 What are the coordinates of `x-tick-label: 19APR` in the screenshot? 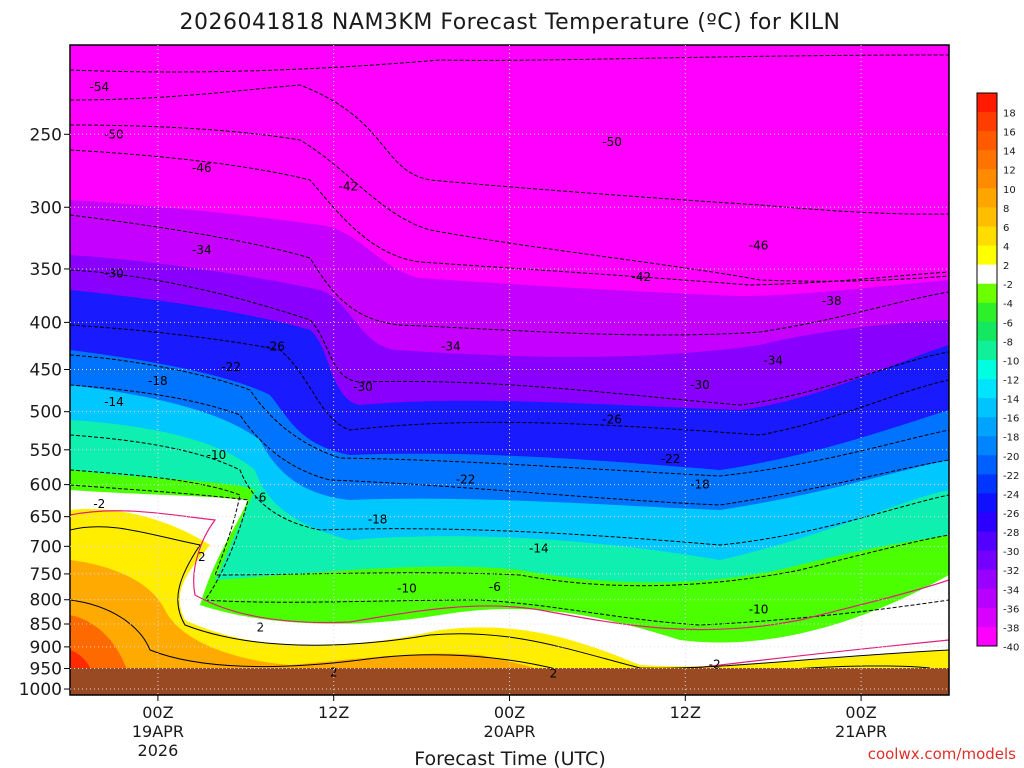 It's located at (158, 731).